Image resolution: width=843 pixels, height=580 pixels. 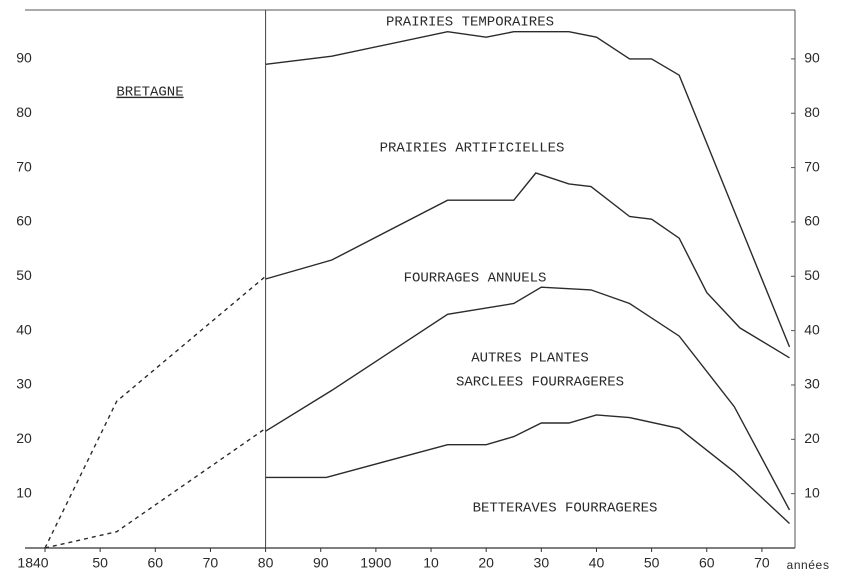 What do you see at coordinates (470, 23) in the screenshot?
I see `region-label: PRAIRIES TEMPORAIRES` at bounding box center [470, 23].